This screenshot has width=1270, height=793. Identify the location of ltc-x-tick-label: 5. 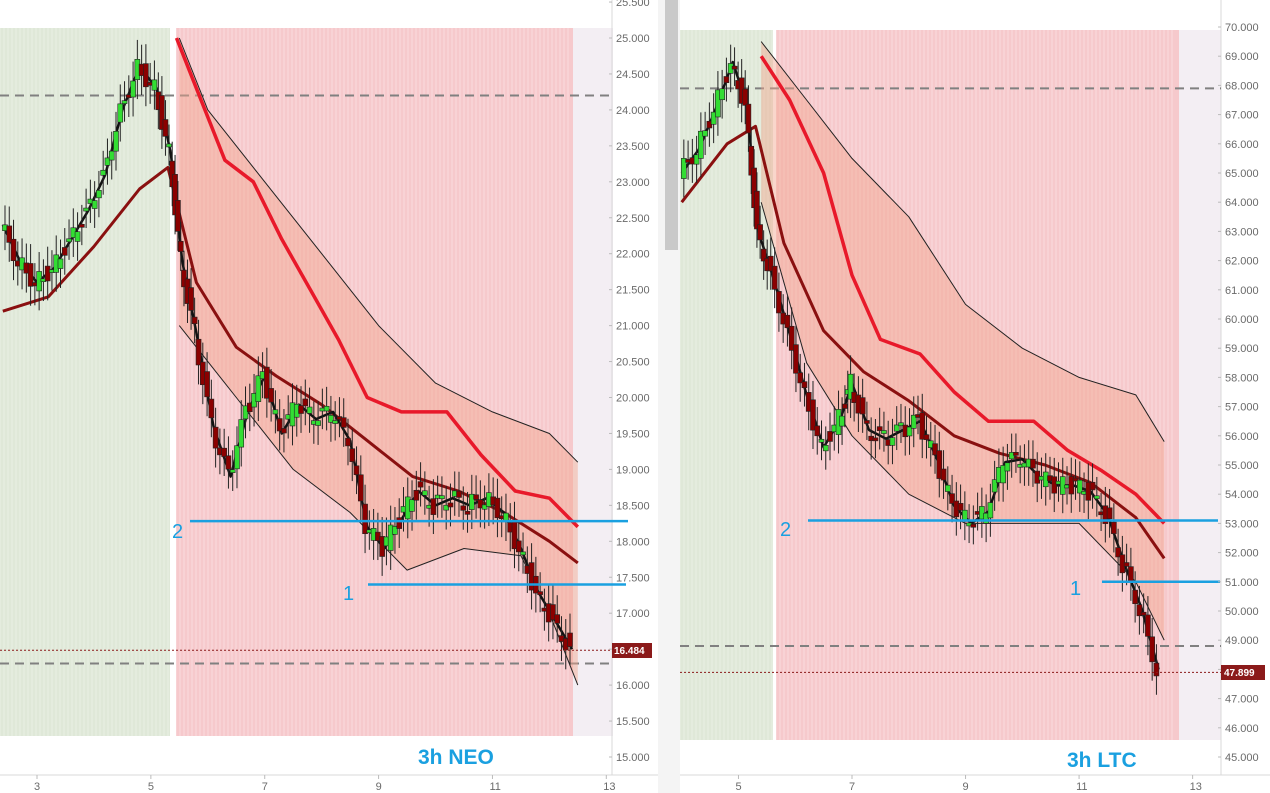
(738, 787).